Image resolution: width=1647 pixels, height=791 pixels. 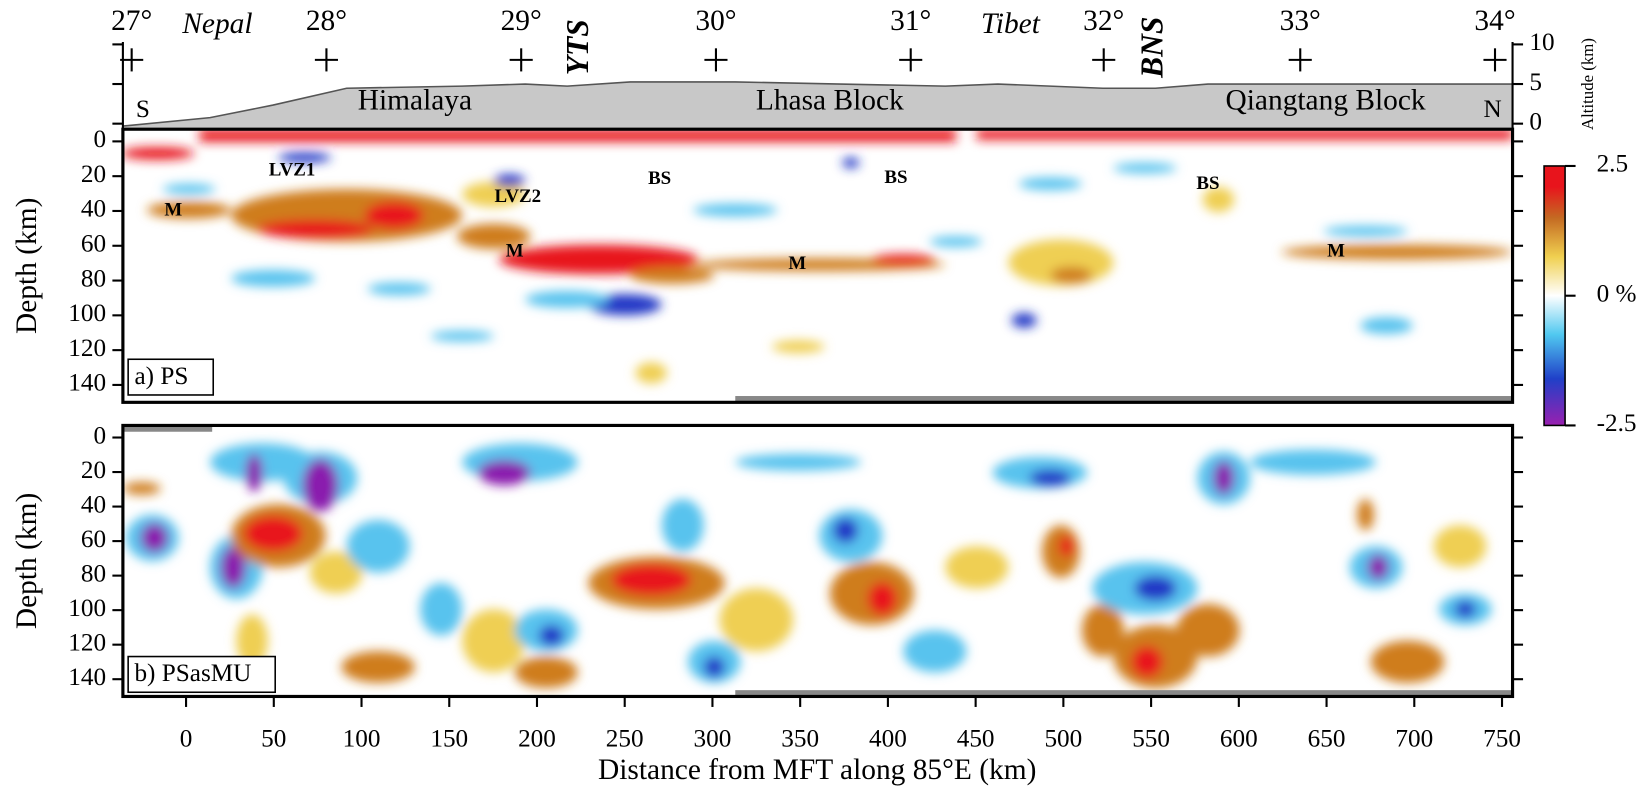 I want to click on annotation: Tibet, so click(x=1011, y=24).